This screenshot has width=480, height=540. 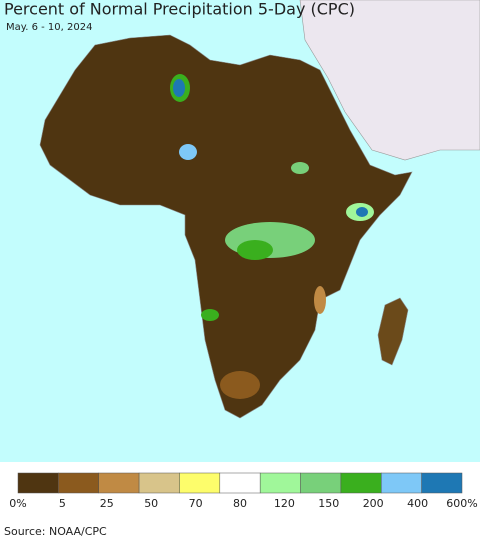 What do you see at coordinates (393, 331) in the screenshot?
I see `madagascar` at bounding box center [393, 331].